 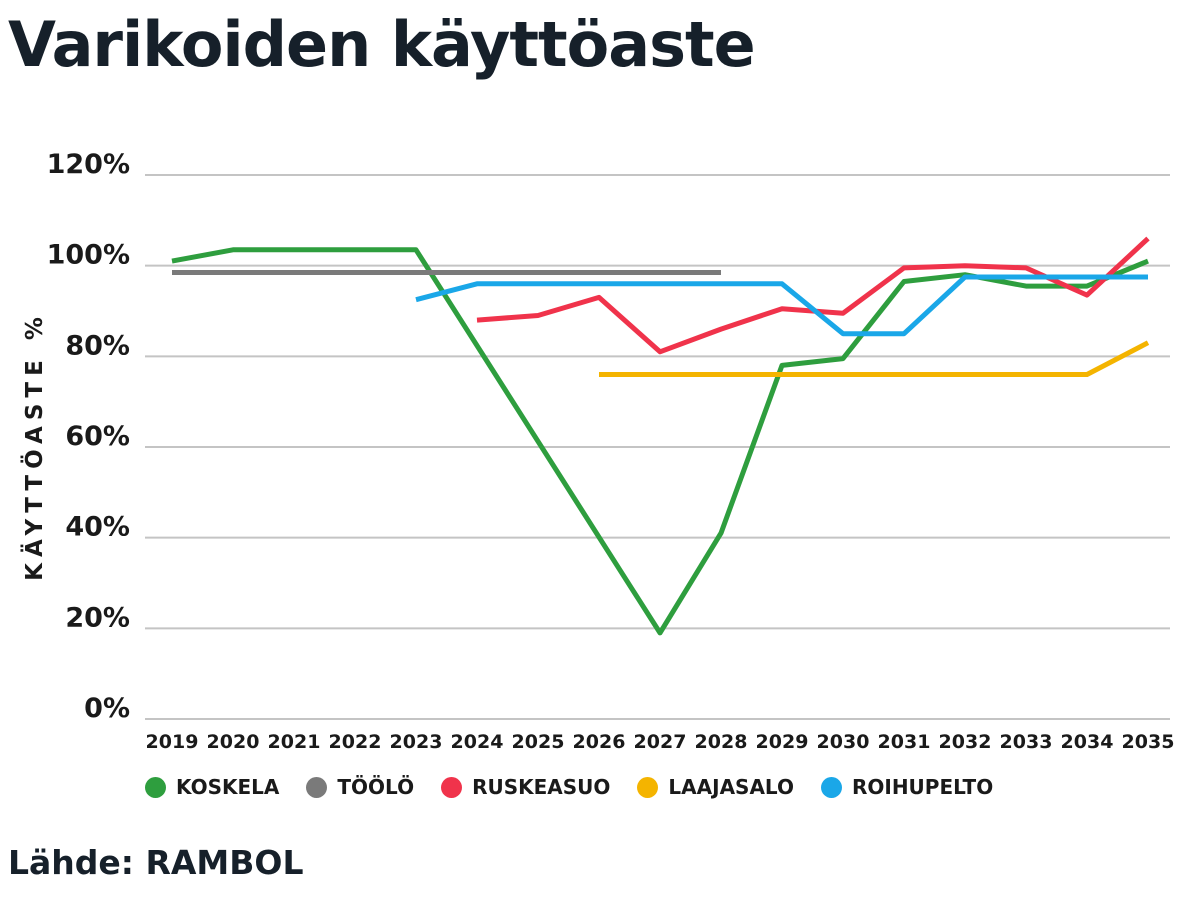 I want to click on x-tick-label: 2030, so click(x=843, y=742).